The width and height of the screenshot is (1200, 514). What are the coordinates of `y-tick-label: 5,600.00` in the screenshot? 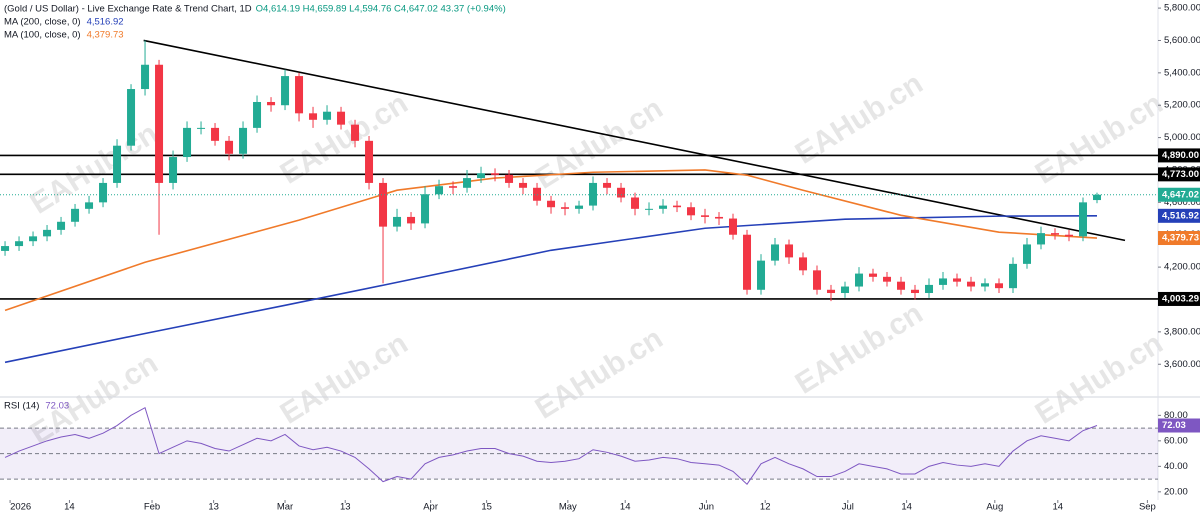 It's located at (1182, 40).